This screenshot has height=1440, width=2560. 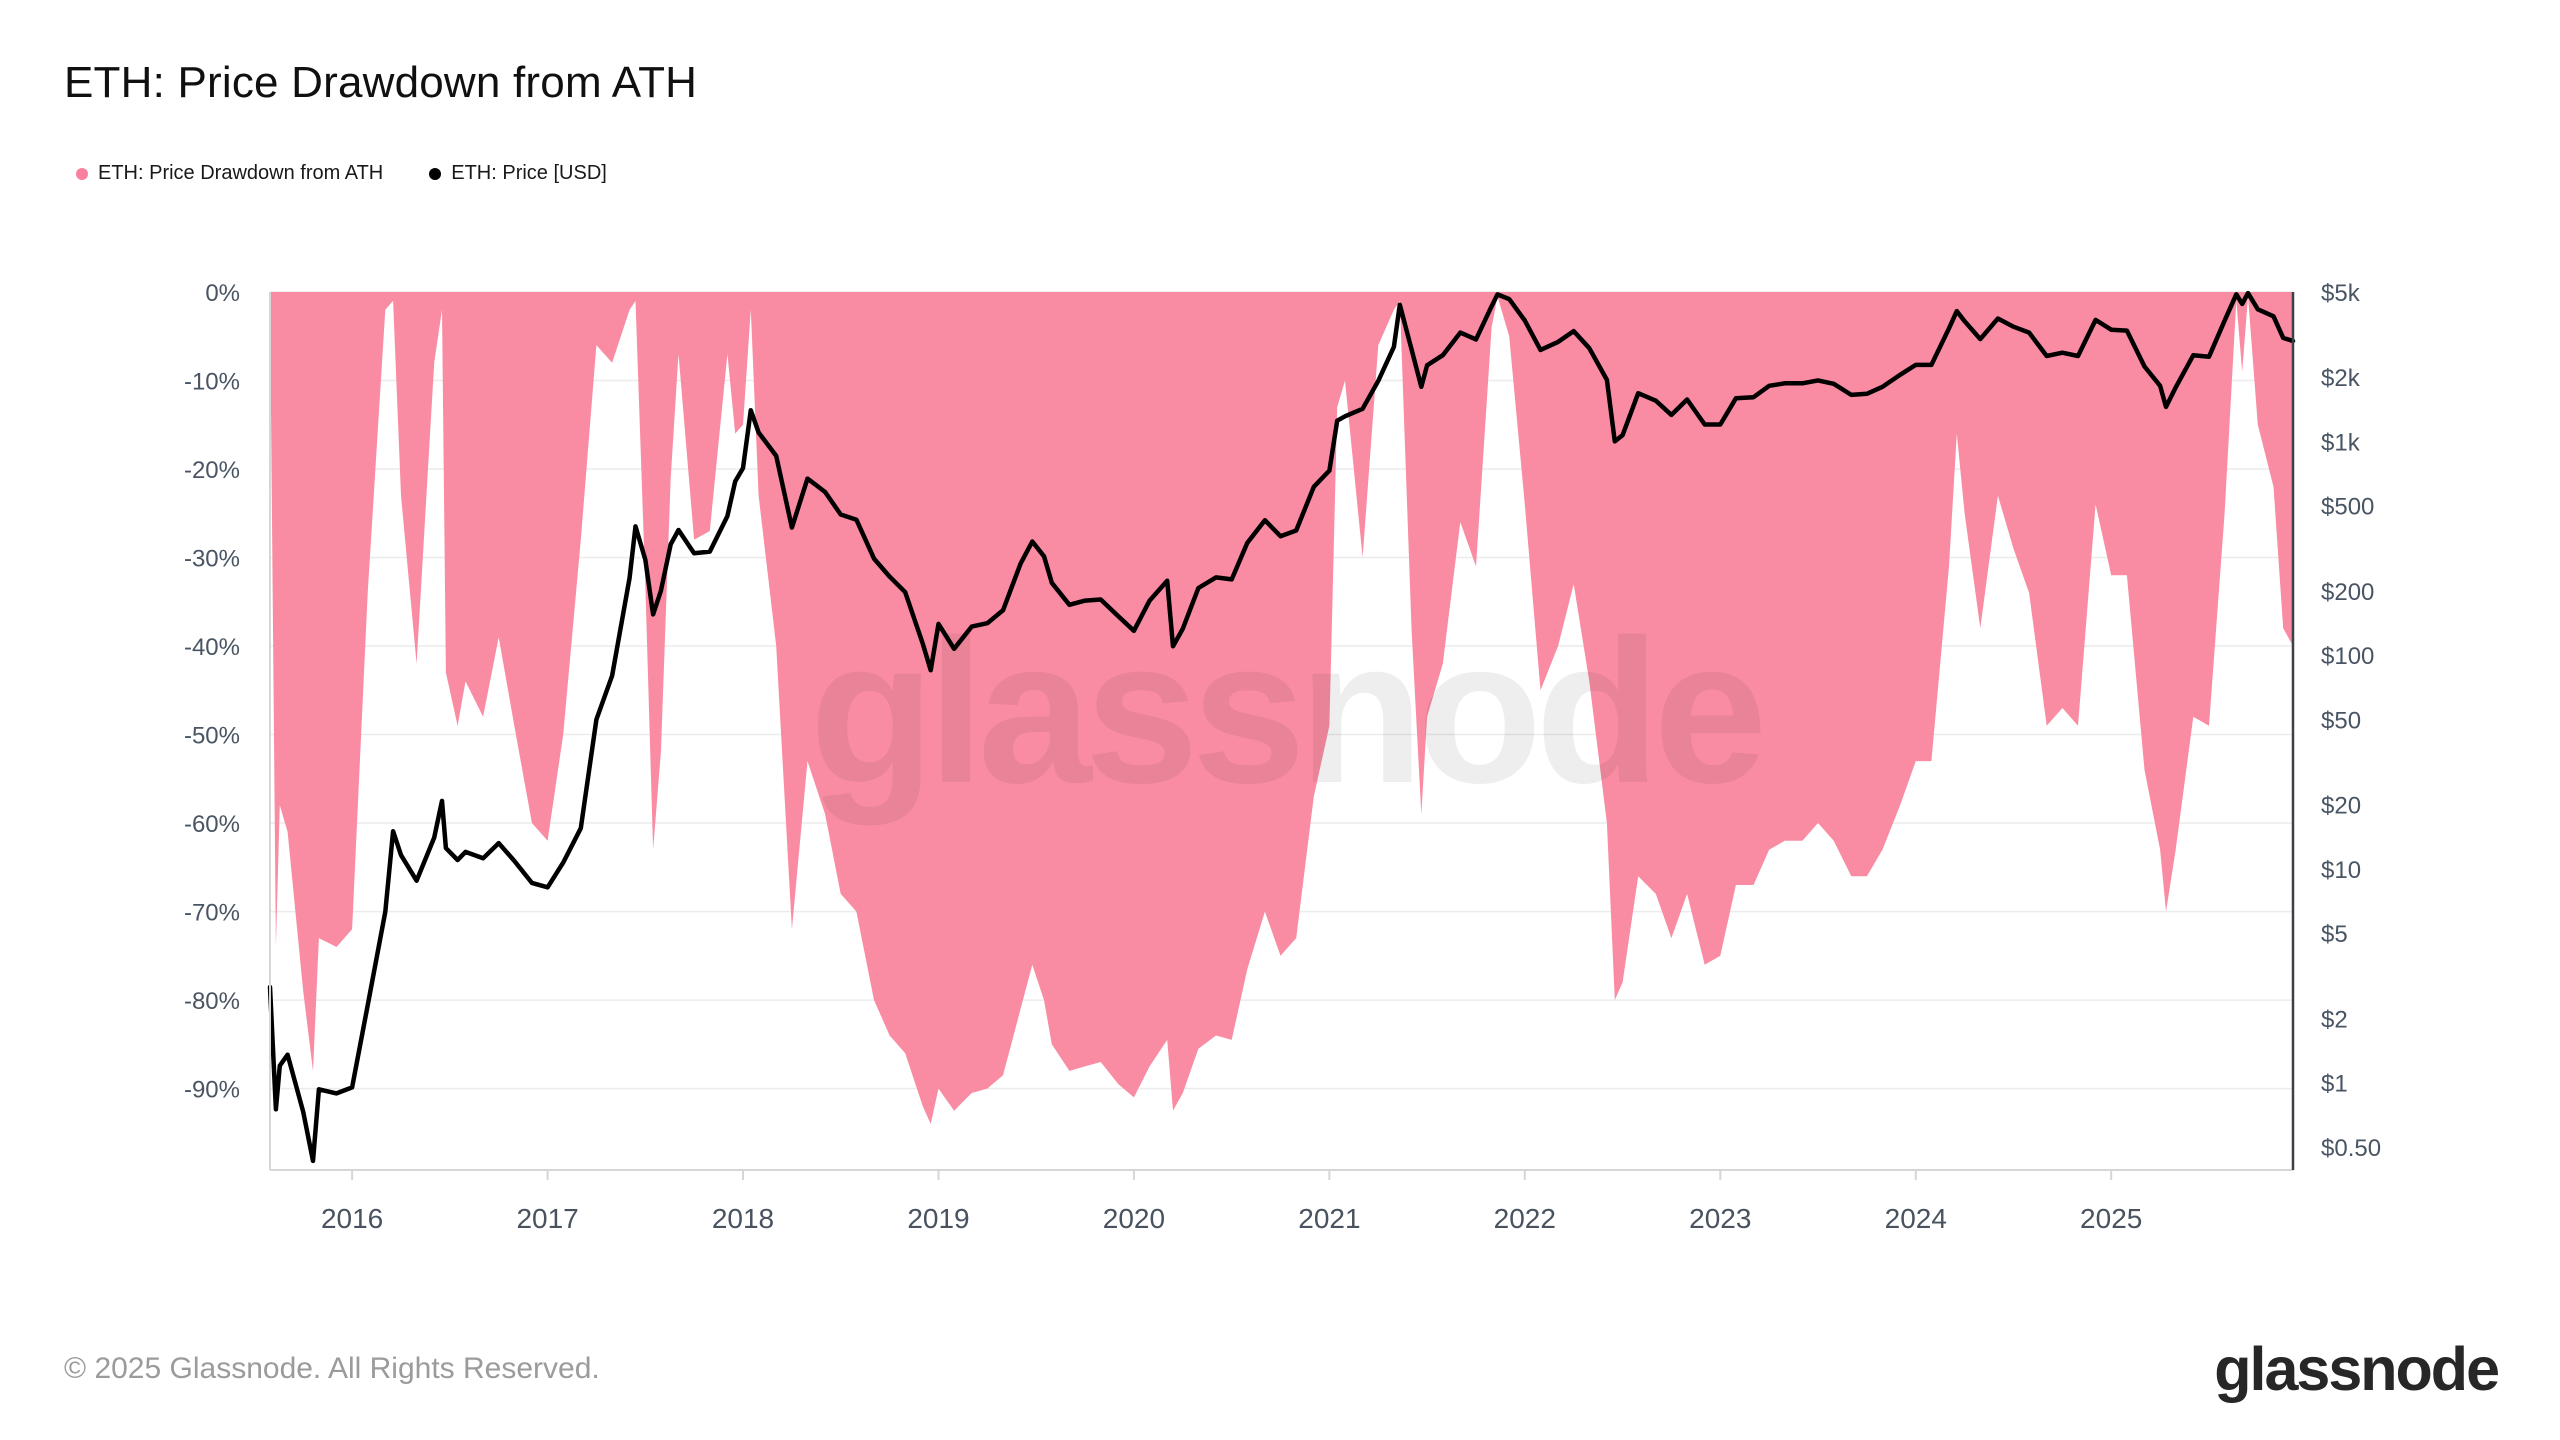 I want to click on x-axis-label: 2023, so click(x=1720, y=1218).